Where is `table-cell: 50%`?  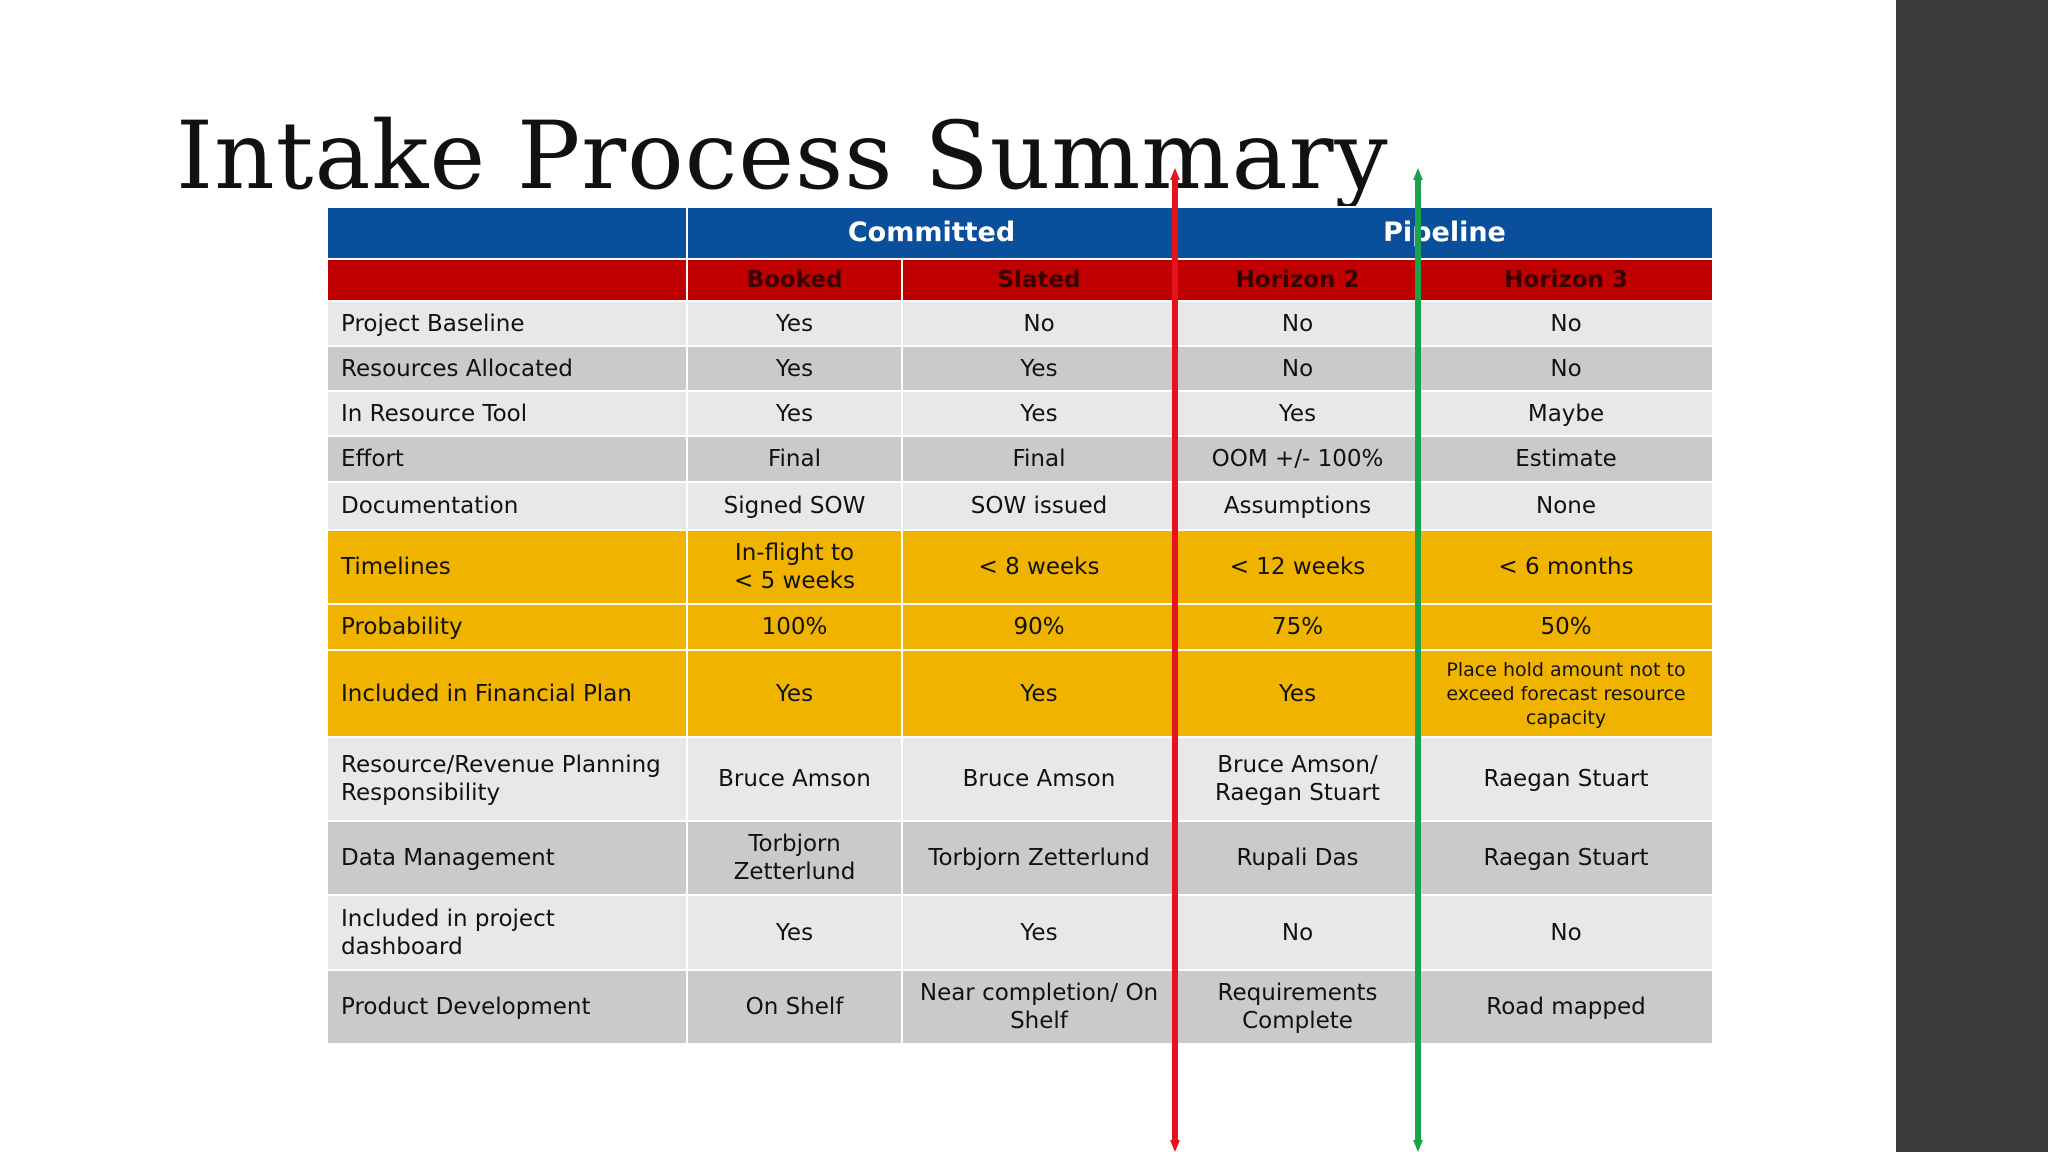 table-cell: 50% is located at coordinates (1566, 627).